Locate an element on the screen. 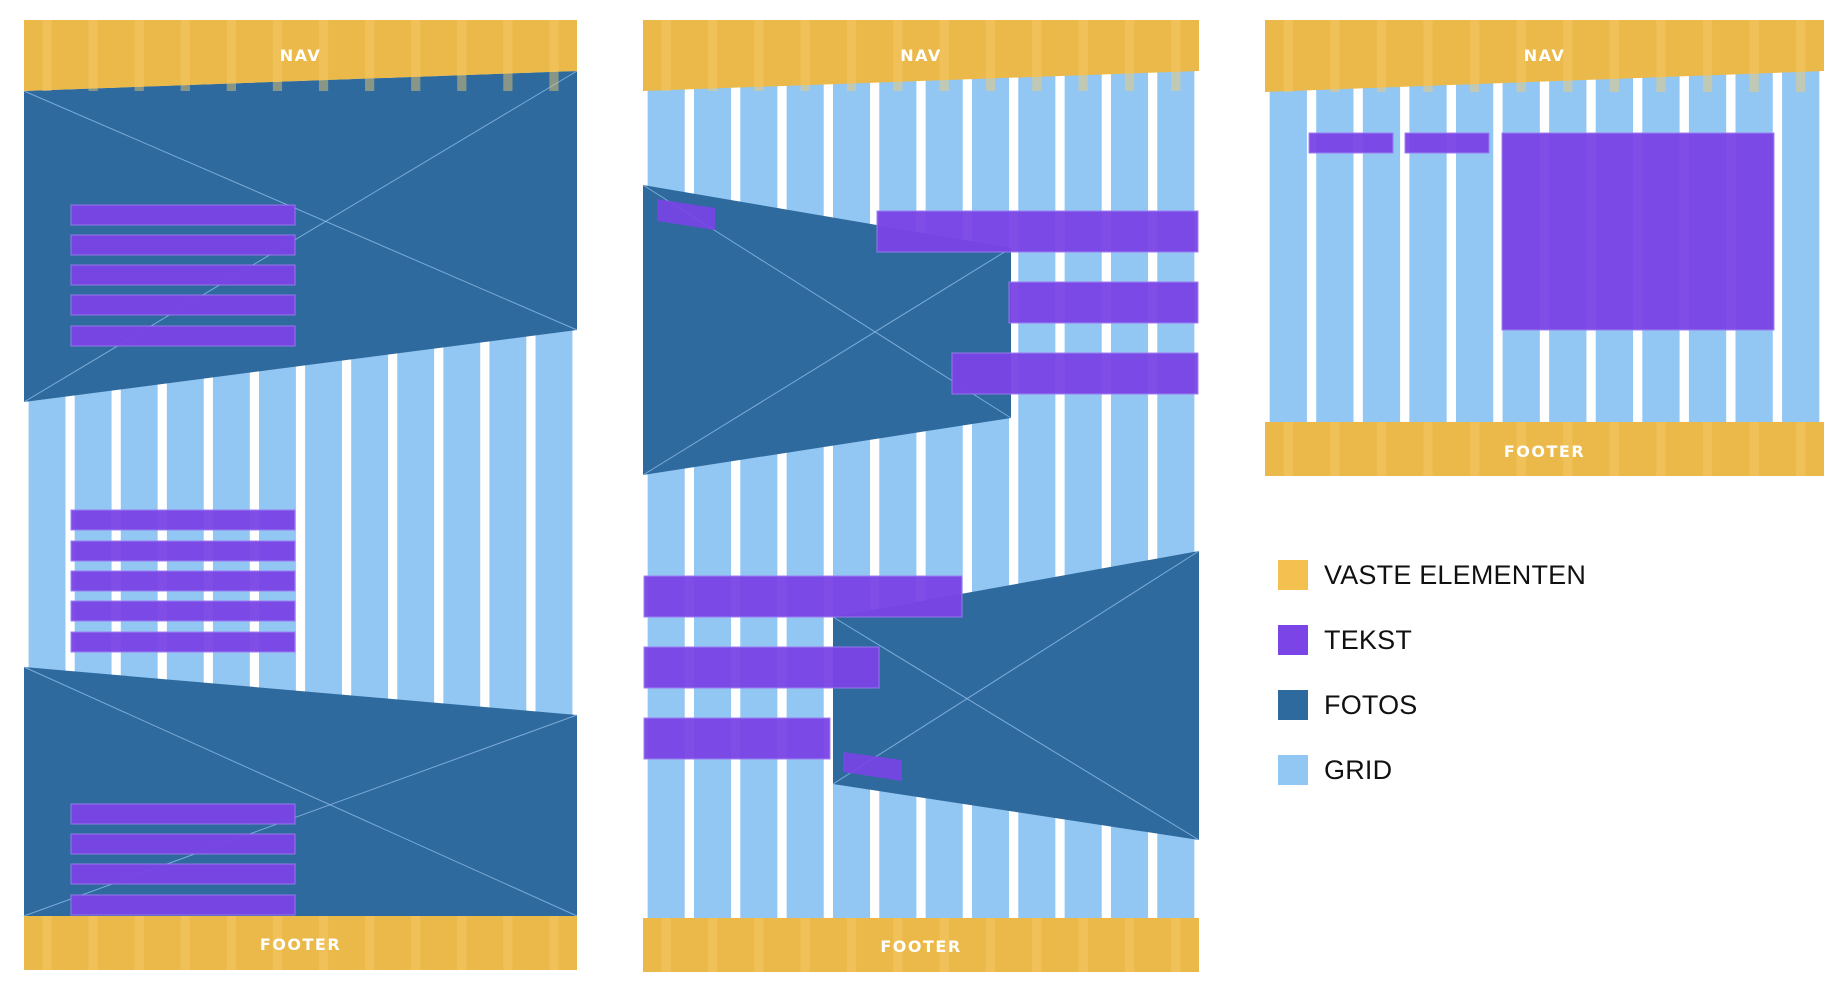  legend-label-fixed: VASTE ELEMENTEN is located at coordinates (1455, 574).